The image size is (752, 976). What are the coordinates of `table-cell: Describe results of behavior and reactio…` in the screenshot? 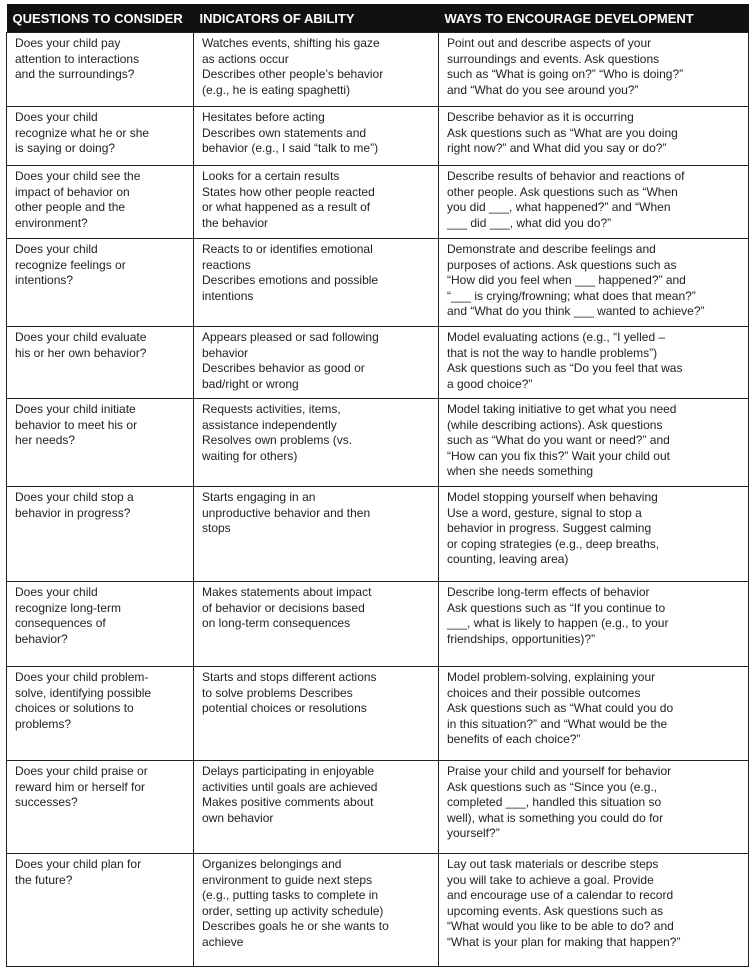 It's located at (593, 202).